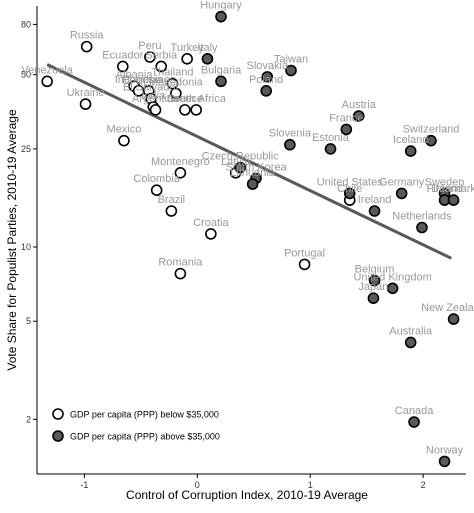 The image size is (474, 513). I want to click on point-label: Ireland, so click(375, 200).